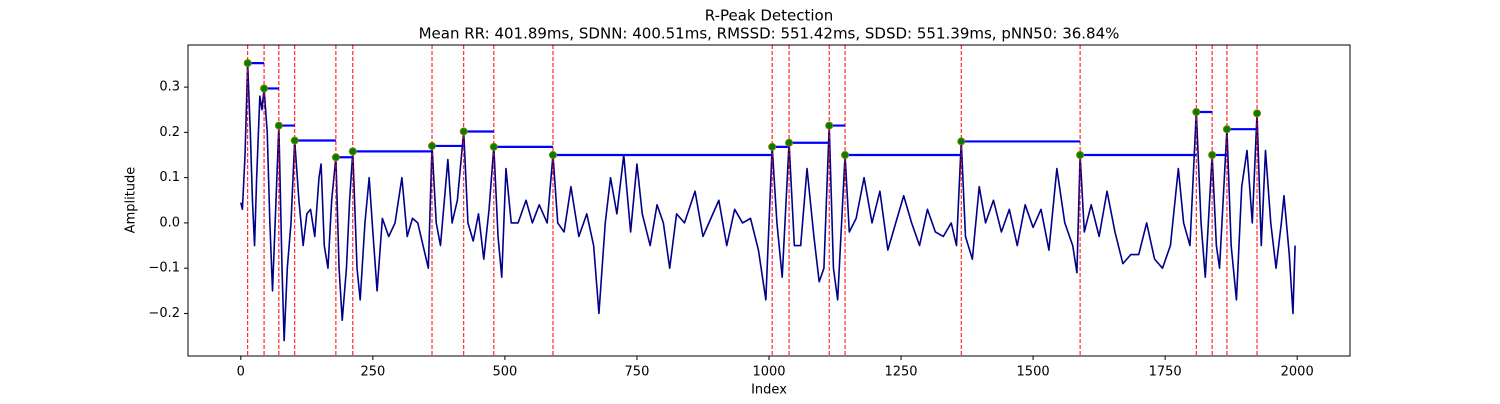 The width and height of the screenshot is (1500, 404). What do you see at coordinates (131, 200) in the screenshot?
I see `y-axis-label: Amplitude` at bounding box center [131, 200].